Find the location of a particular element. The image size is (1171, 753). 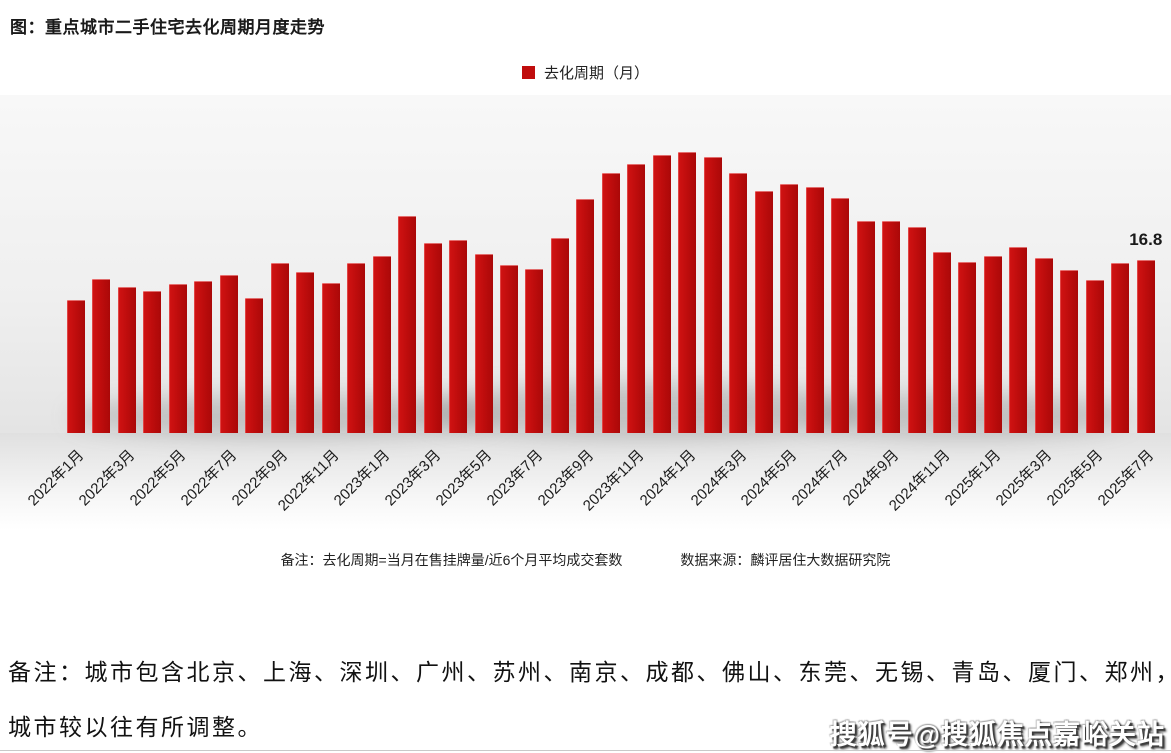

legend: 去化周期（月） is located at coordinates (585, 72).